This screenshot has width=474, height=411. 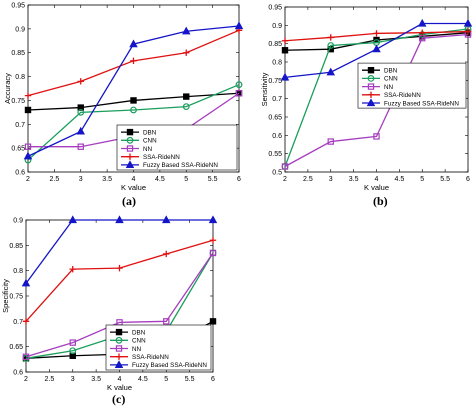 What do you see at coordinates (150, 141) in the screenshot?
I see `legend-entry-label: CNN` at bounding box center [150, 141].